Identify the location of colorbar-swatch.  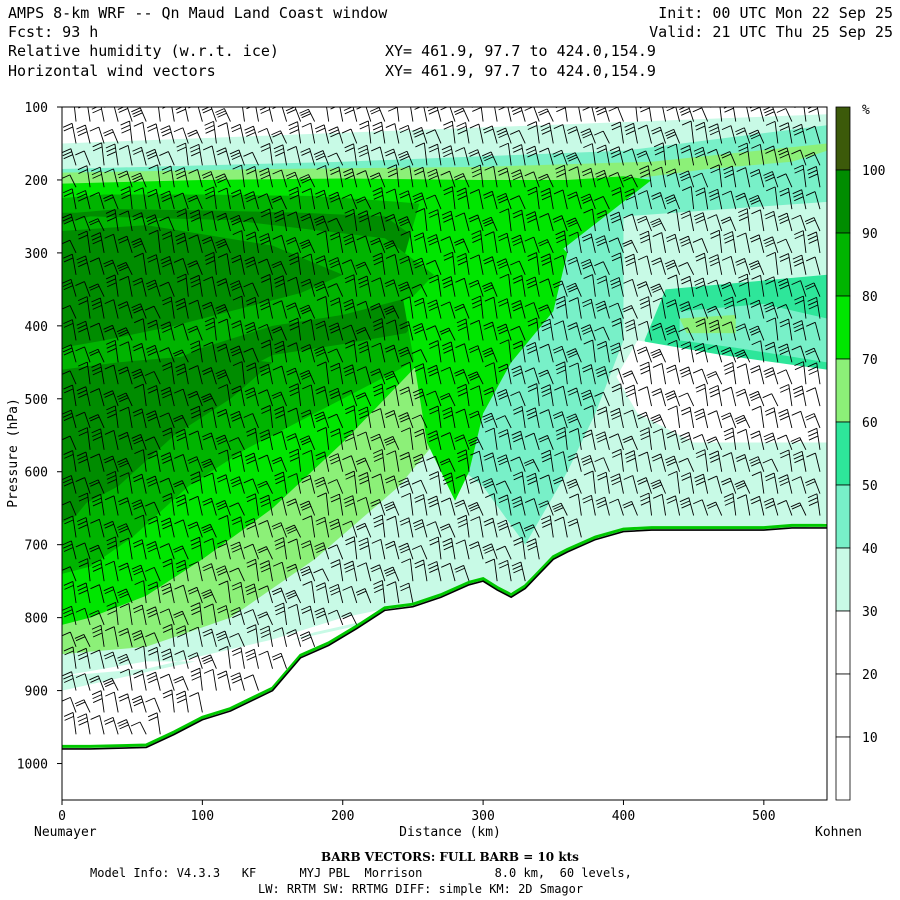
(843, 390).